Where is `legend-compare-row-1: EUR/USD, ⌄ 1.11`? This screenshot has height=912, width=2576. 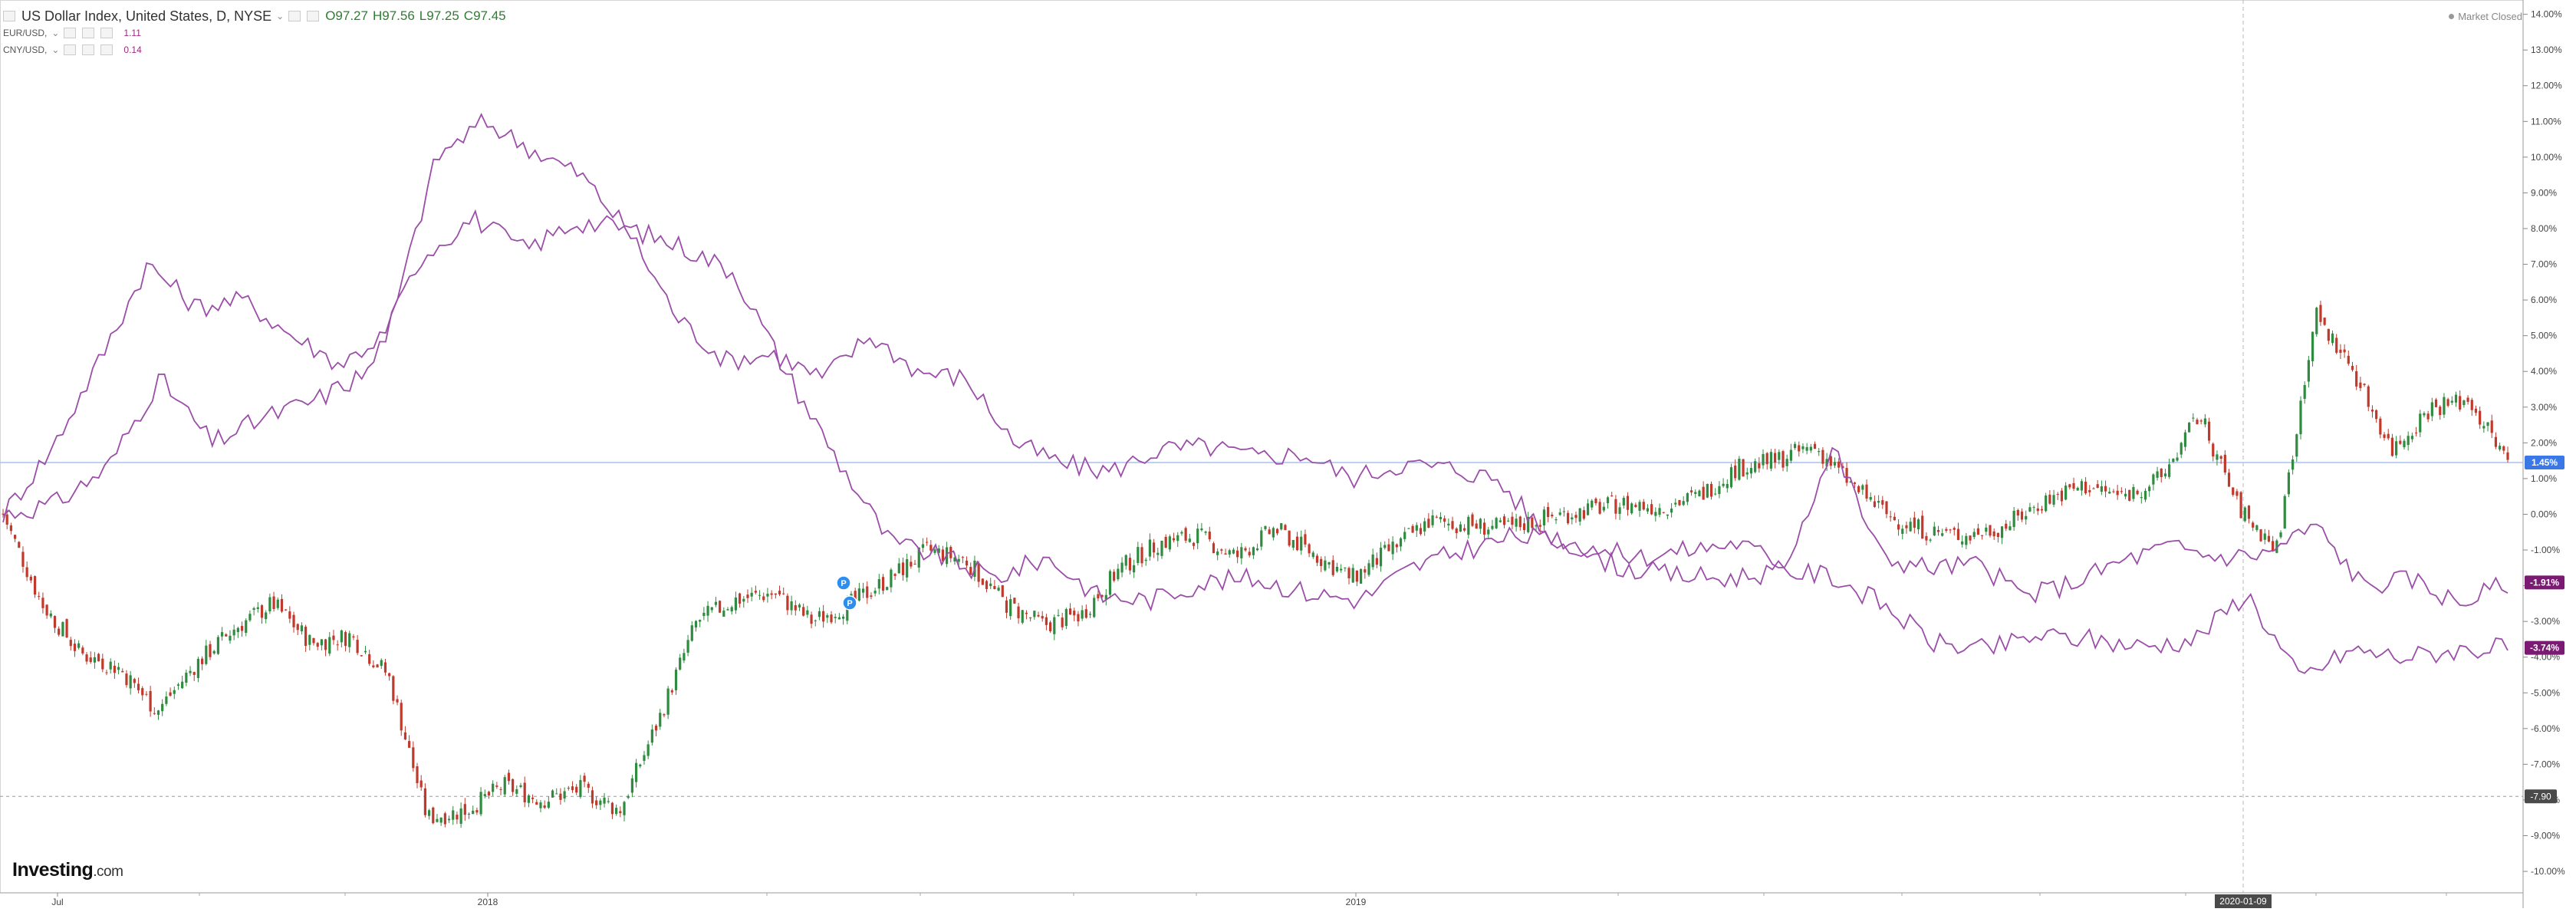
legend-compare-row-1: EUR/USD, ⌄ 1.11 is located at coordinates (254, 33).